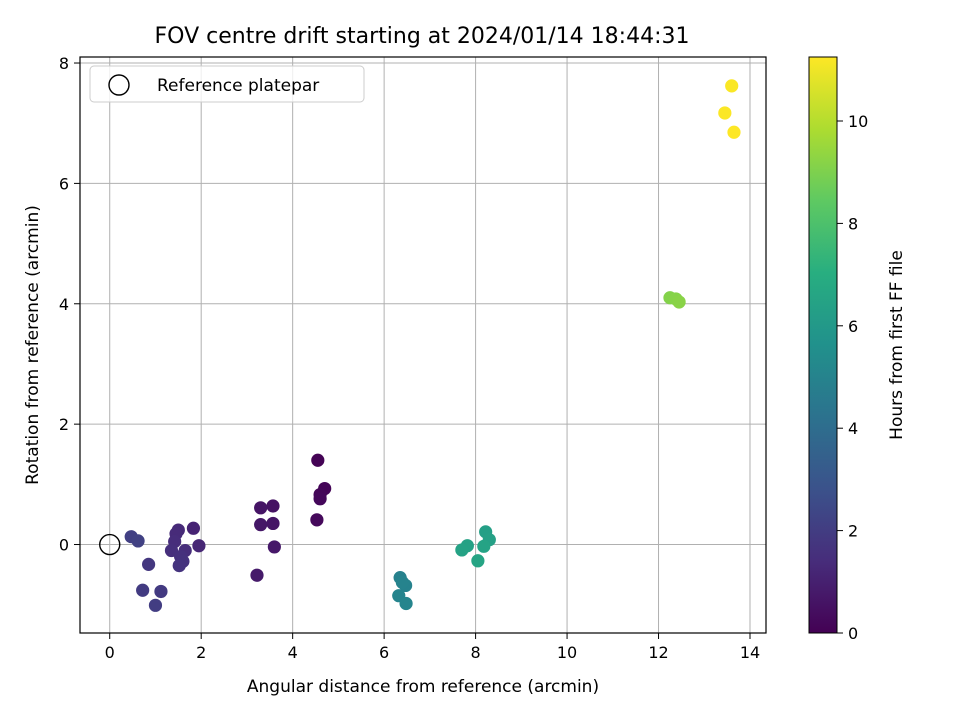  I want to click on legend-marker-icon, so click(119, 85).